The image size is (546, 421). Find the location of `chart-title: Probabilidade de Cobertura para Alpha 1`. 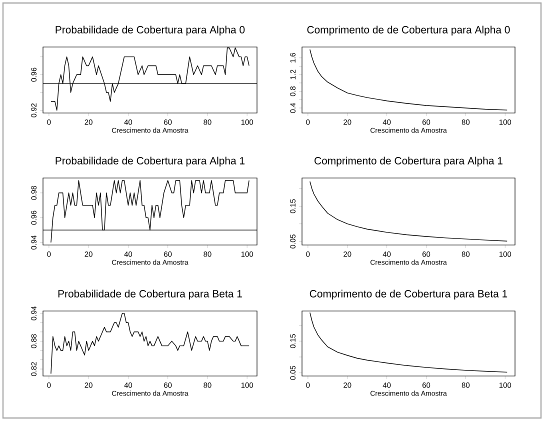

chart-title: Probabilidade de Cobertura para Alpha 1 is located at coordinates (150, 161).